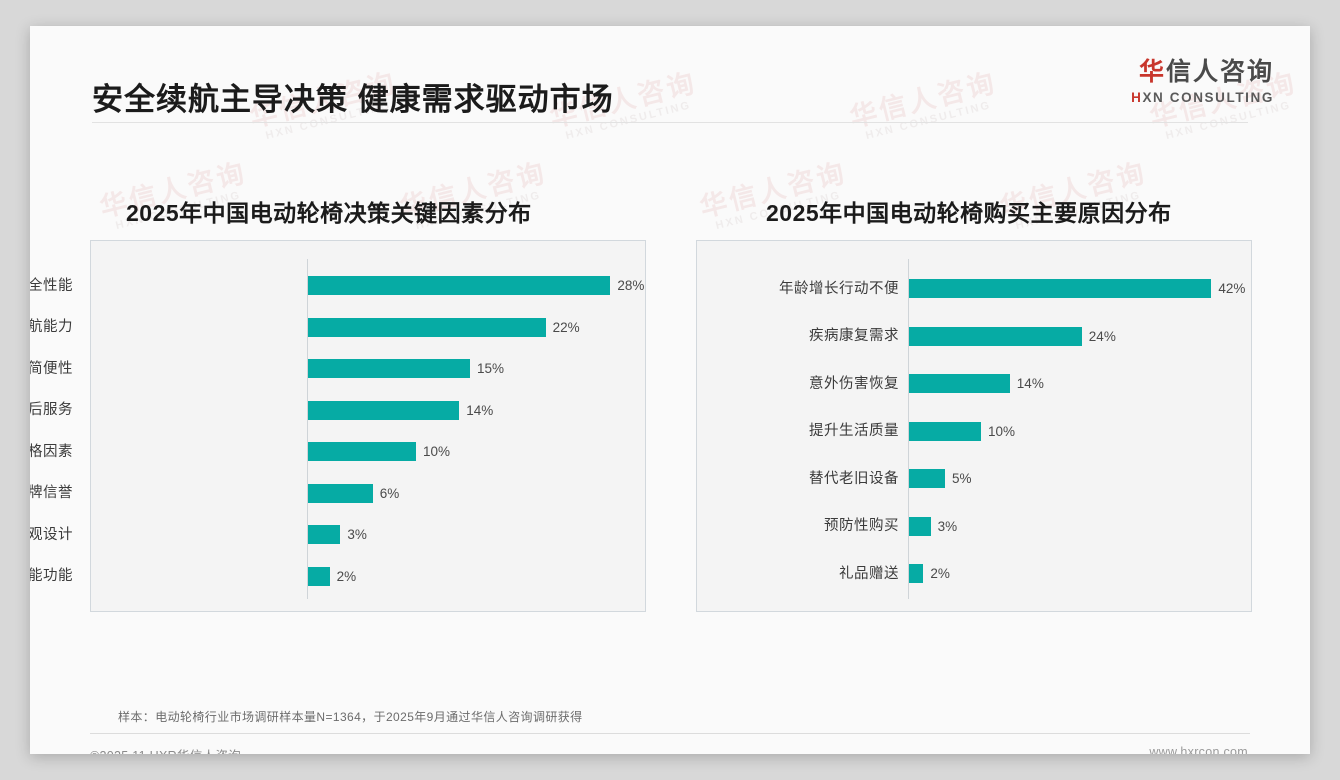  I want to click on bar-row: 疾病康复需求 24%, so click(974, 337).